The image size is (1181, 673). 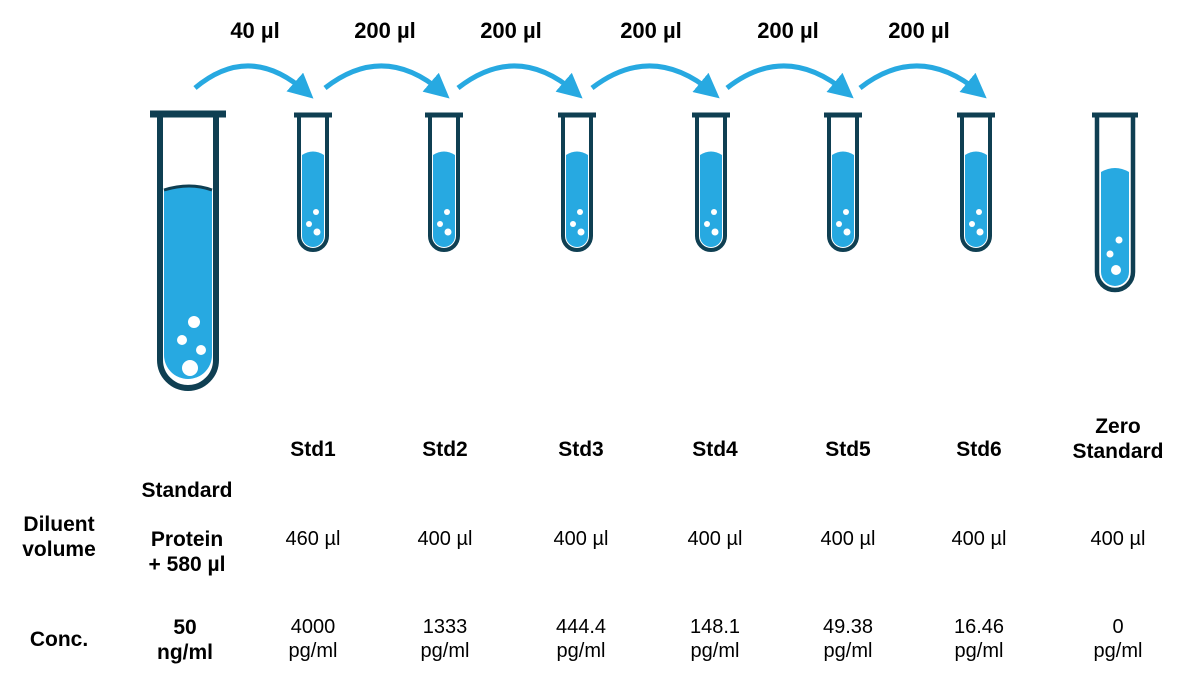 What do you see at coordinates (1118, 439) in the screenshot?
I see `zero-standard-name: Zero Standard` at bounding box center [1118, 439].